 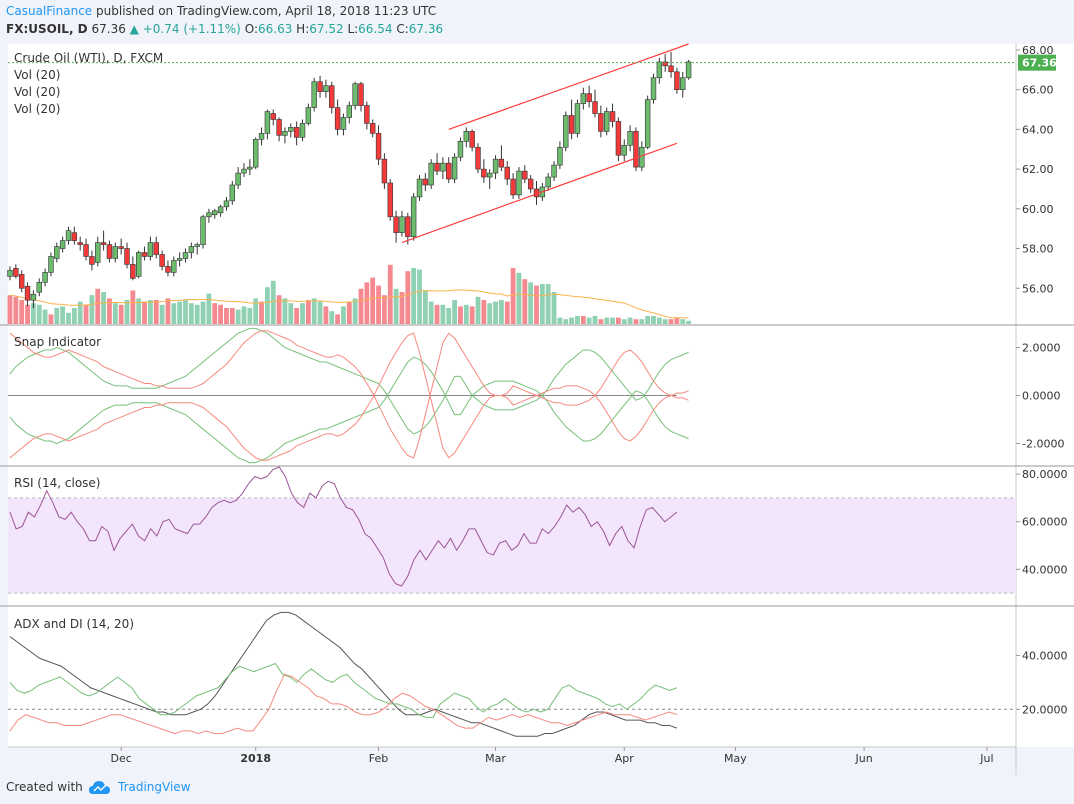 I want to click on time-tick-label-3: Mar, so click(x=495, y=758).